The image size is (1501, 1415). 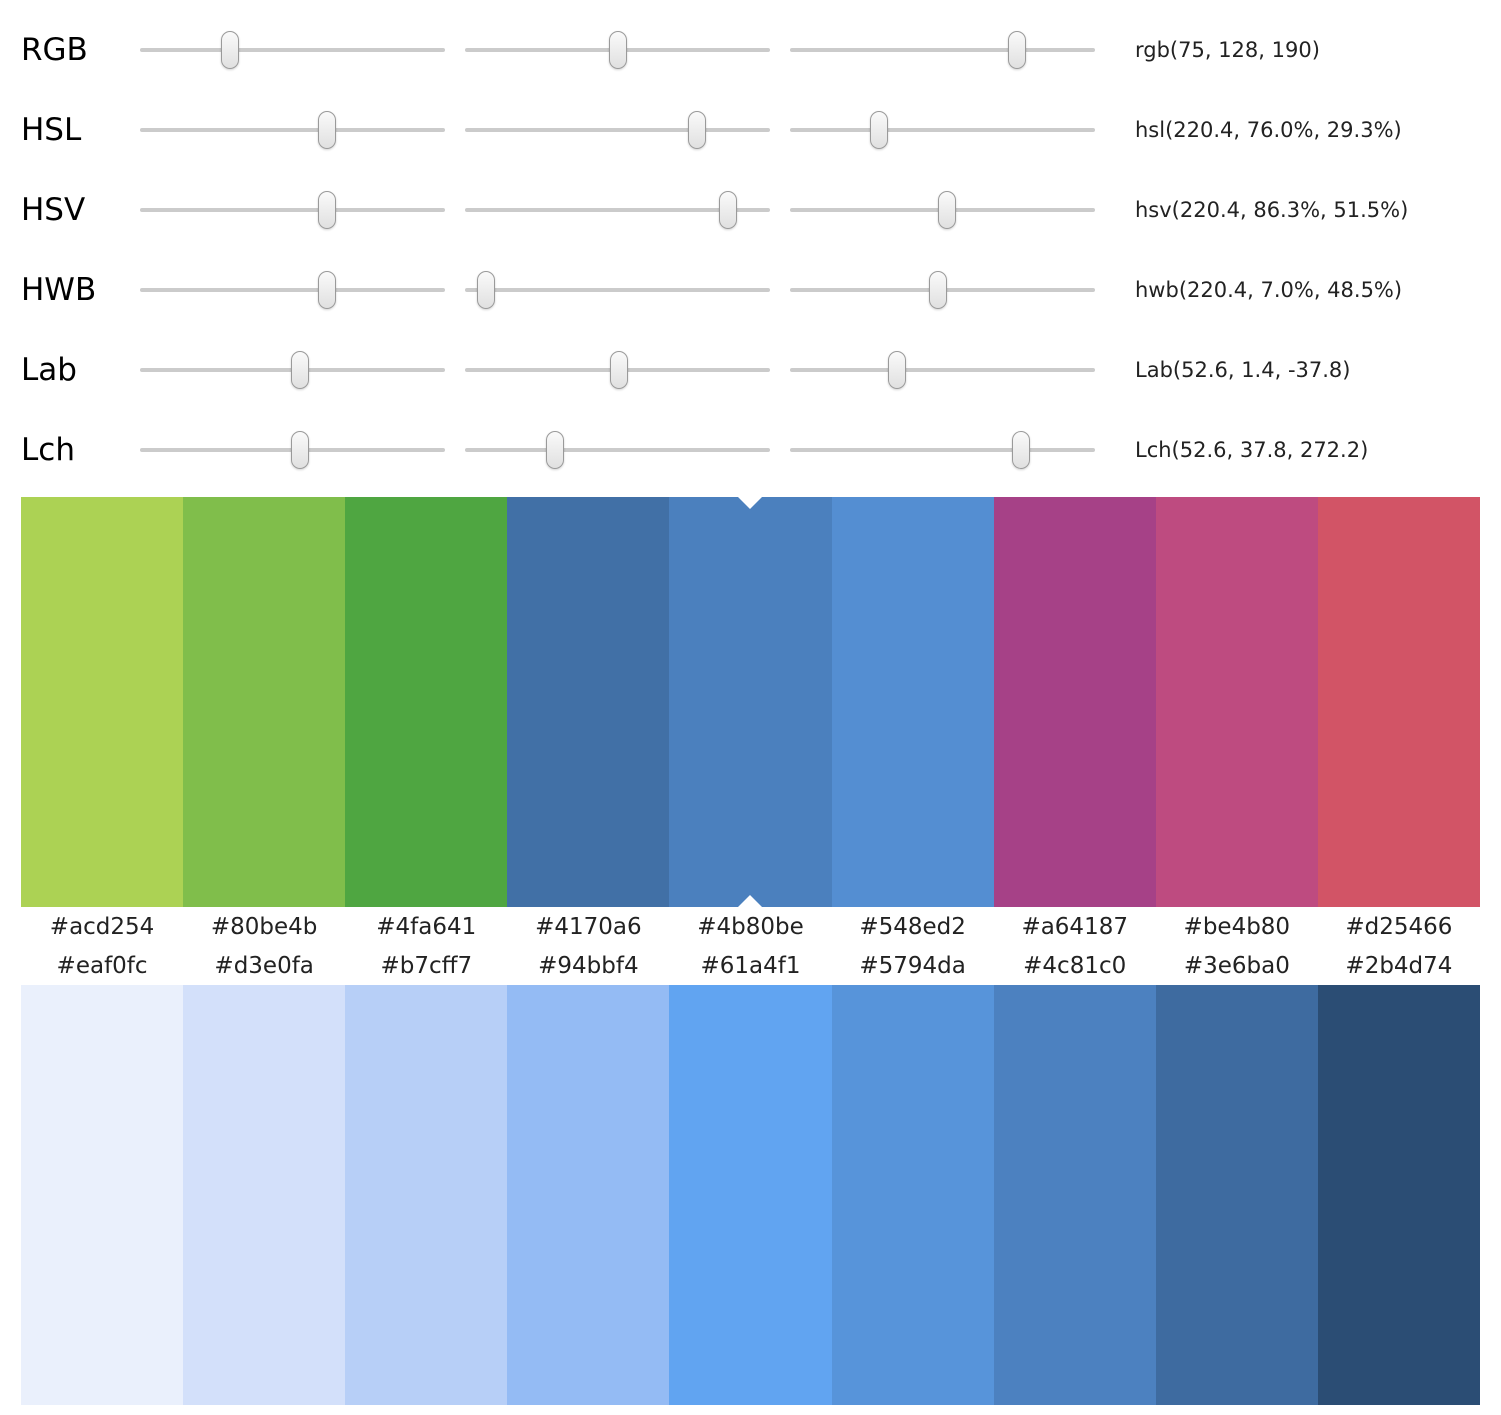 What do you see at coordinates (1399, 966) in the screenshot?
I see `tint-hex-label-8: #2b4d74` at bounding box center [1399, 966].